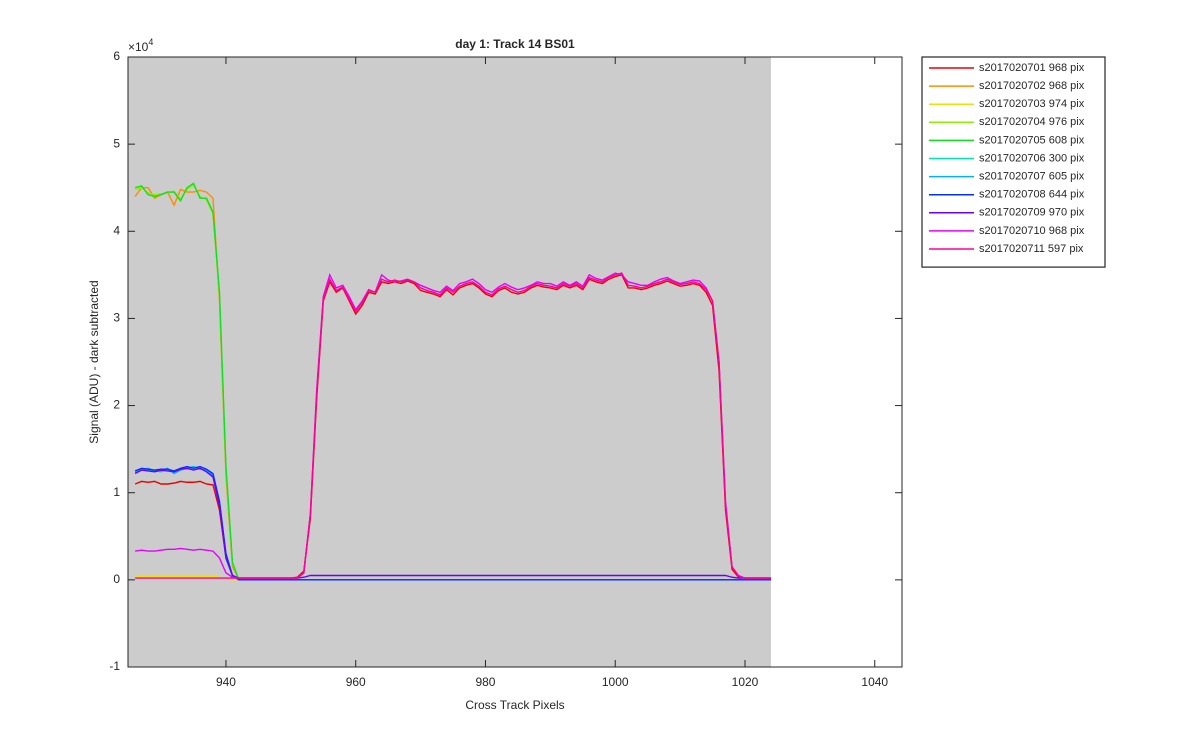 The height and width of the screenshot is (750, 1200). What do you see at coordinates (1031, 249) in the screenshot?
I see `legend-label: s2017020711 597 pix` at bounding box center [1031, 249].